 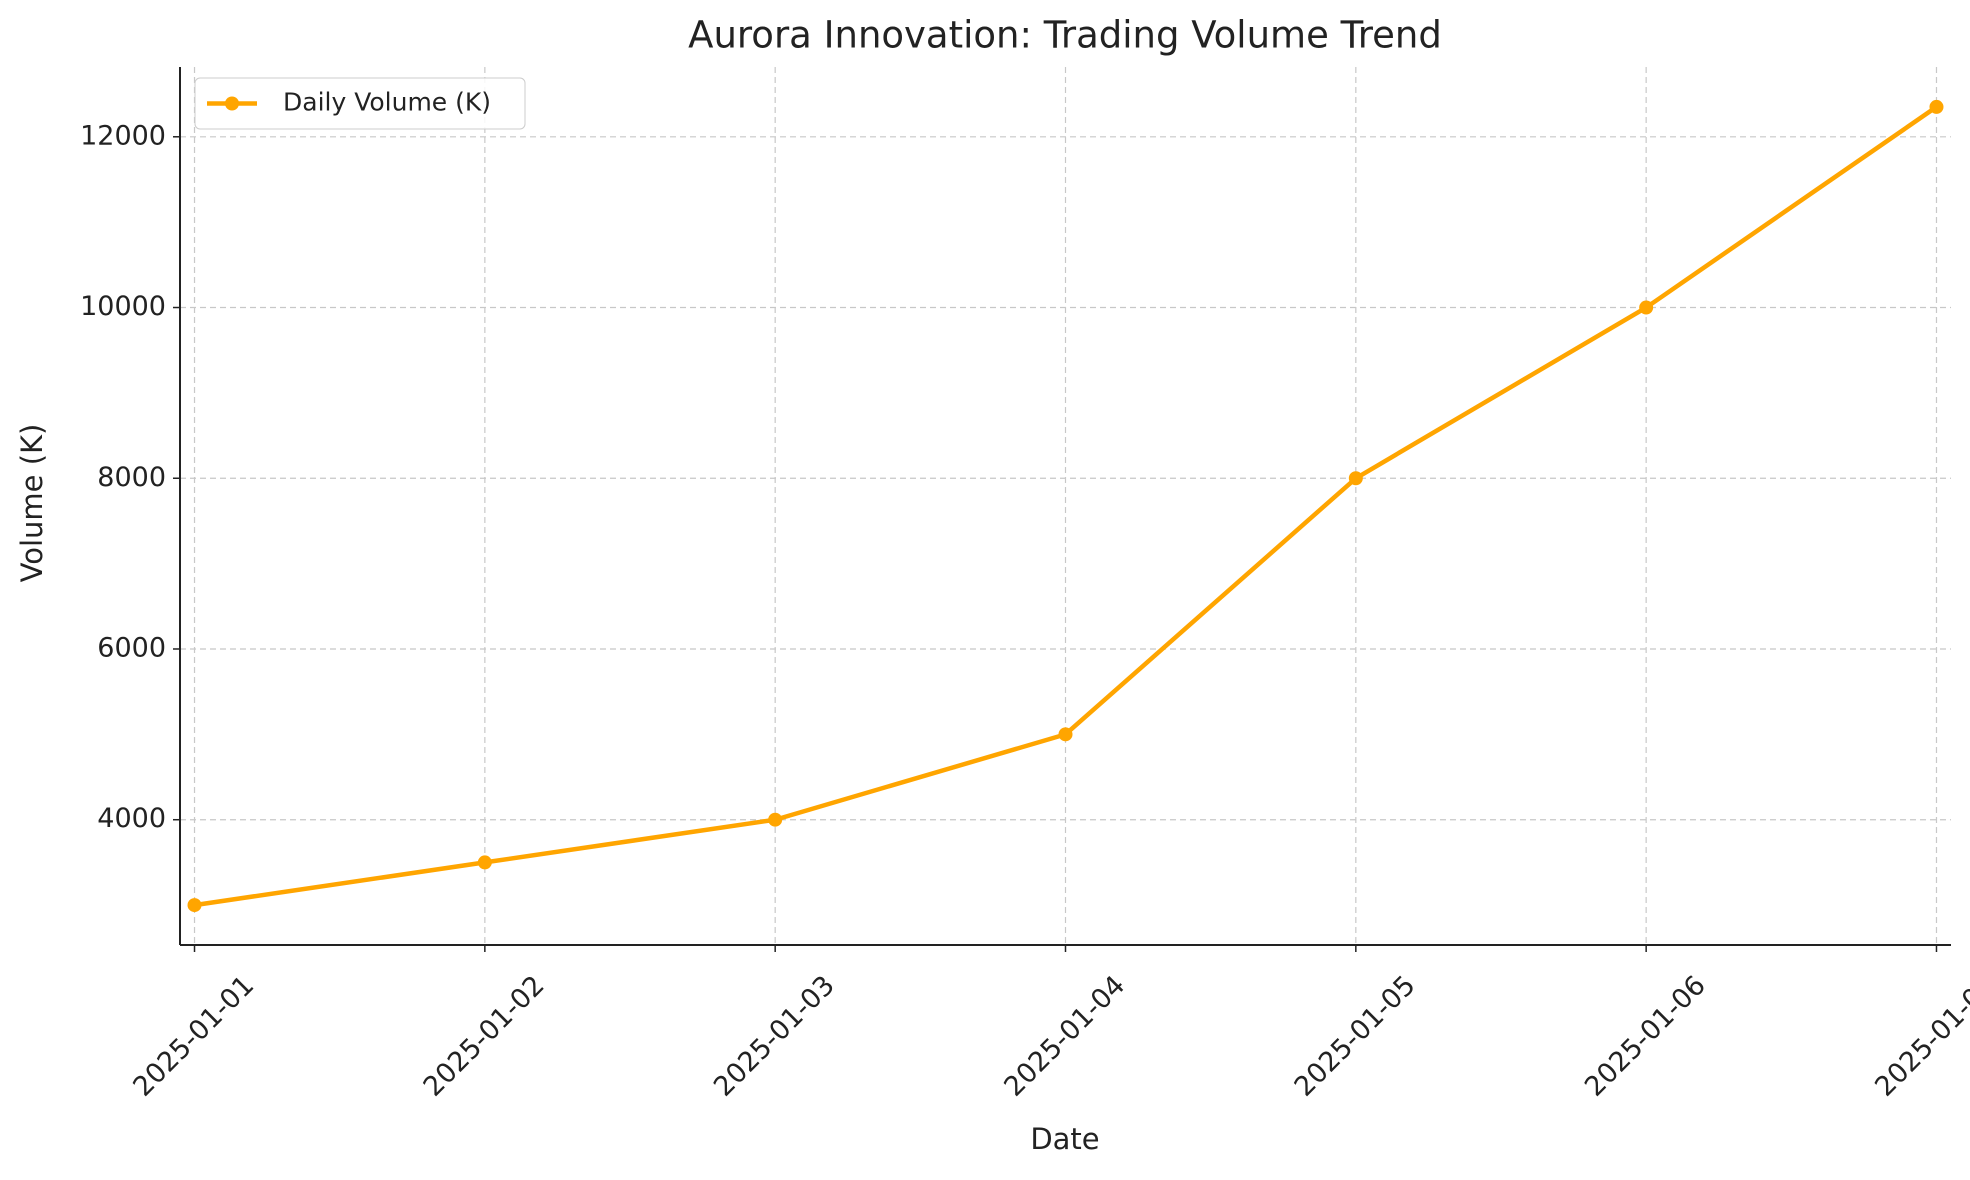 What do you see at coordinates (123, 135) in the screenshot?
I see `y-tick-label: 12000` at bounding box center [123, 135].